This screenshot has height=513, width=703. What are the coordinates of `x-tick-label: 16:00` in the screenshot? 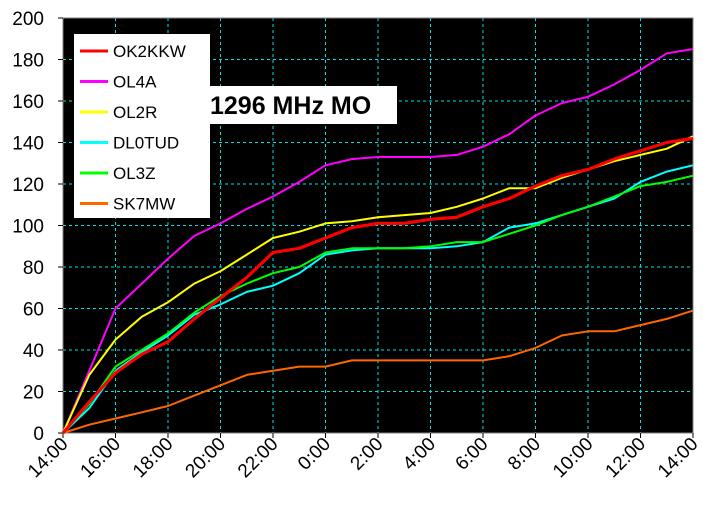 It's located at (101, 458).